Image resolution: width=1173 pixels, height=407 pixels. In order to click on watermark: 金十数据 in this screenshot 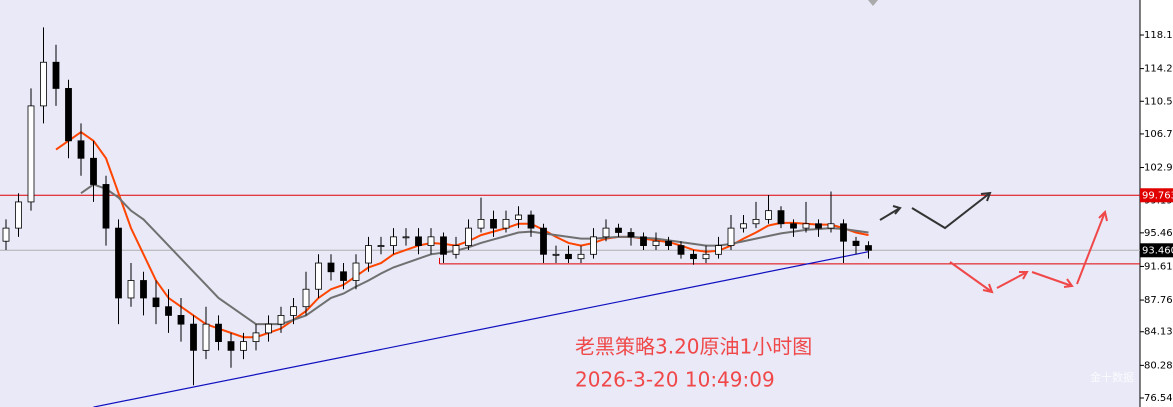, I will do `click(1112, 377)`.